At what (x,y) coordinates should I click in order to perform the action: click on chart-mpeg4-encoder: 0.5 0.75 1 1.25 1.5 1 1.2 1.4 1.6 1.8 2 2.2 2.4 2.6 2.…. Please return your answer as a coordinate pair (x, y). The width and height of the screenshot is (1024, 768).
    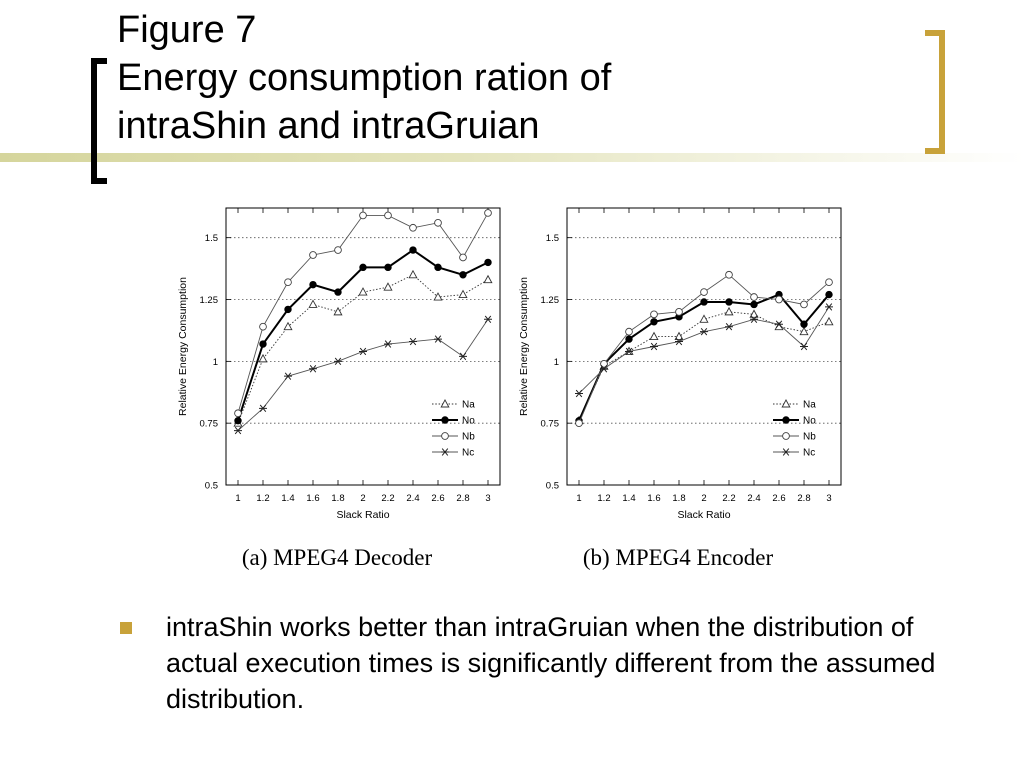
    Looking at the image, I should click on (679, 363).